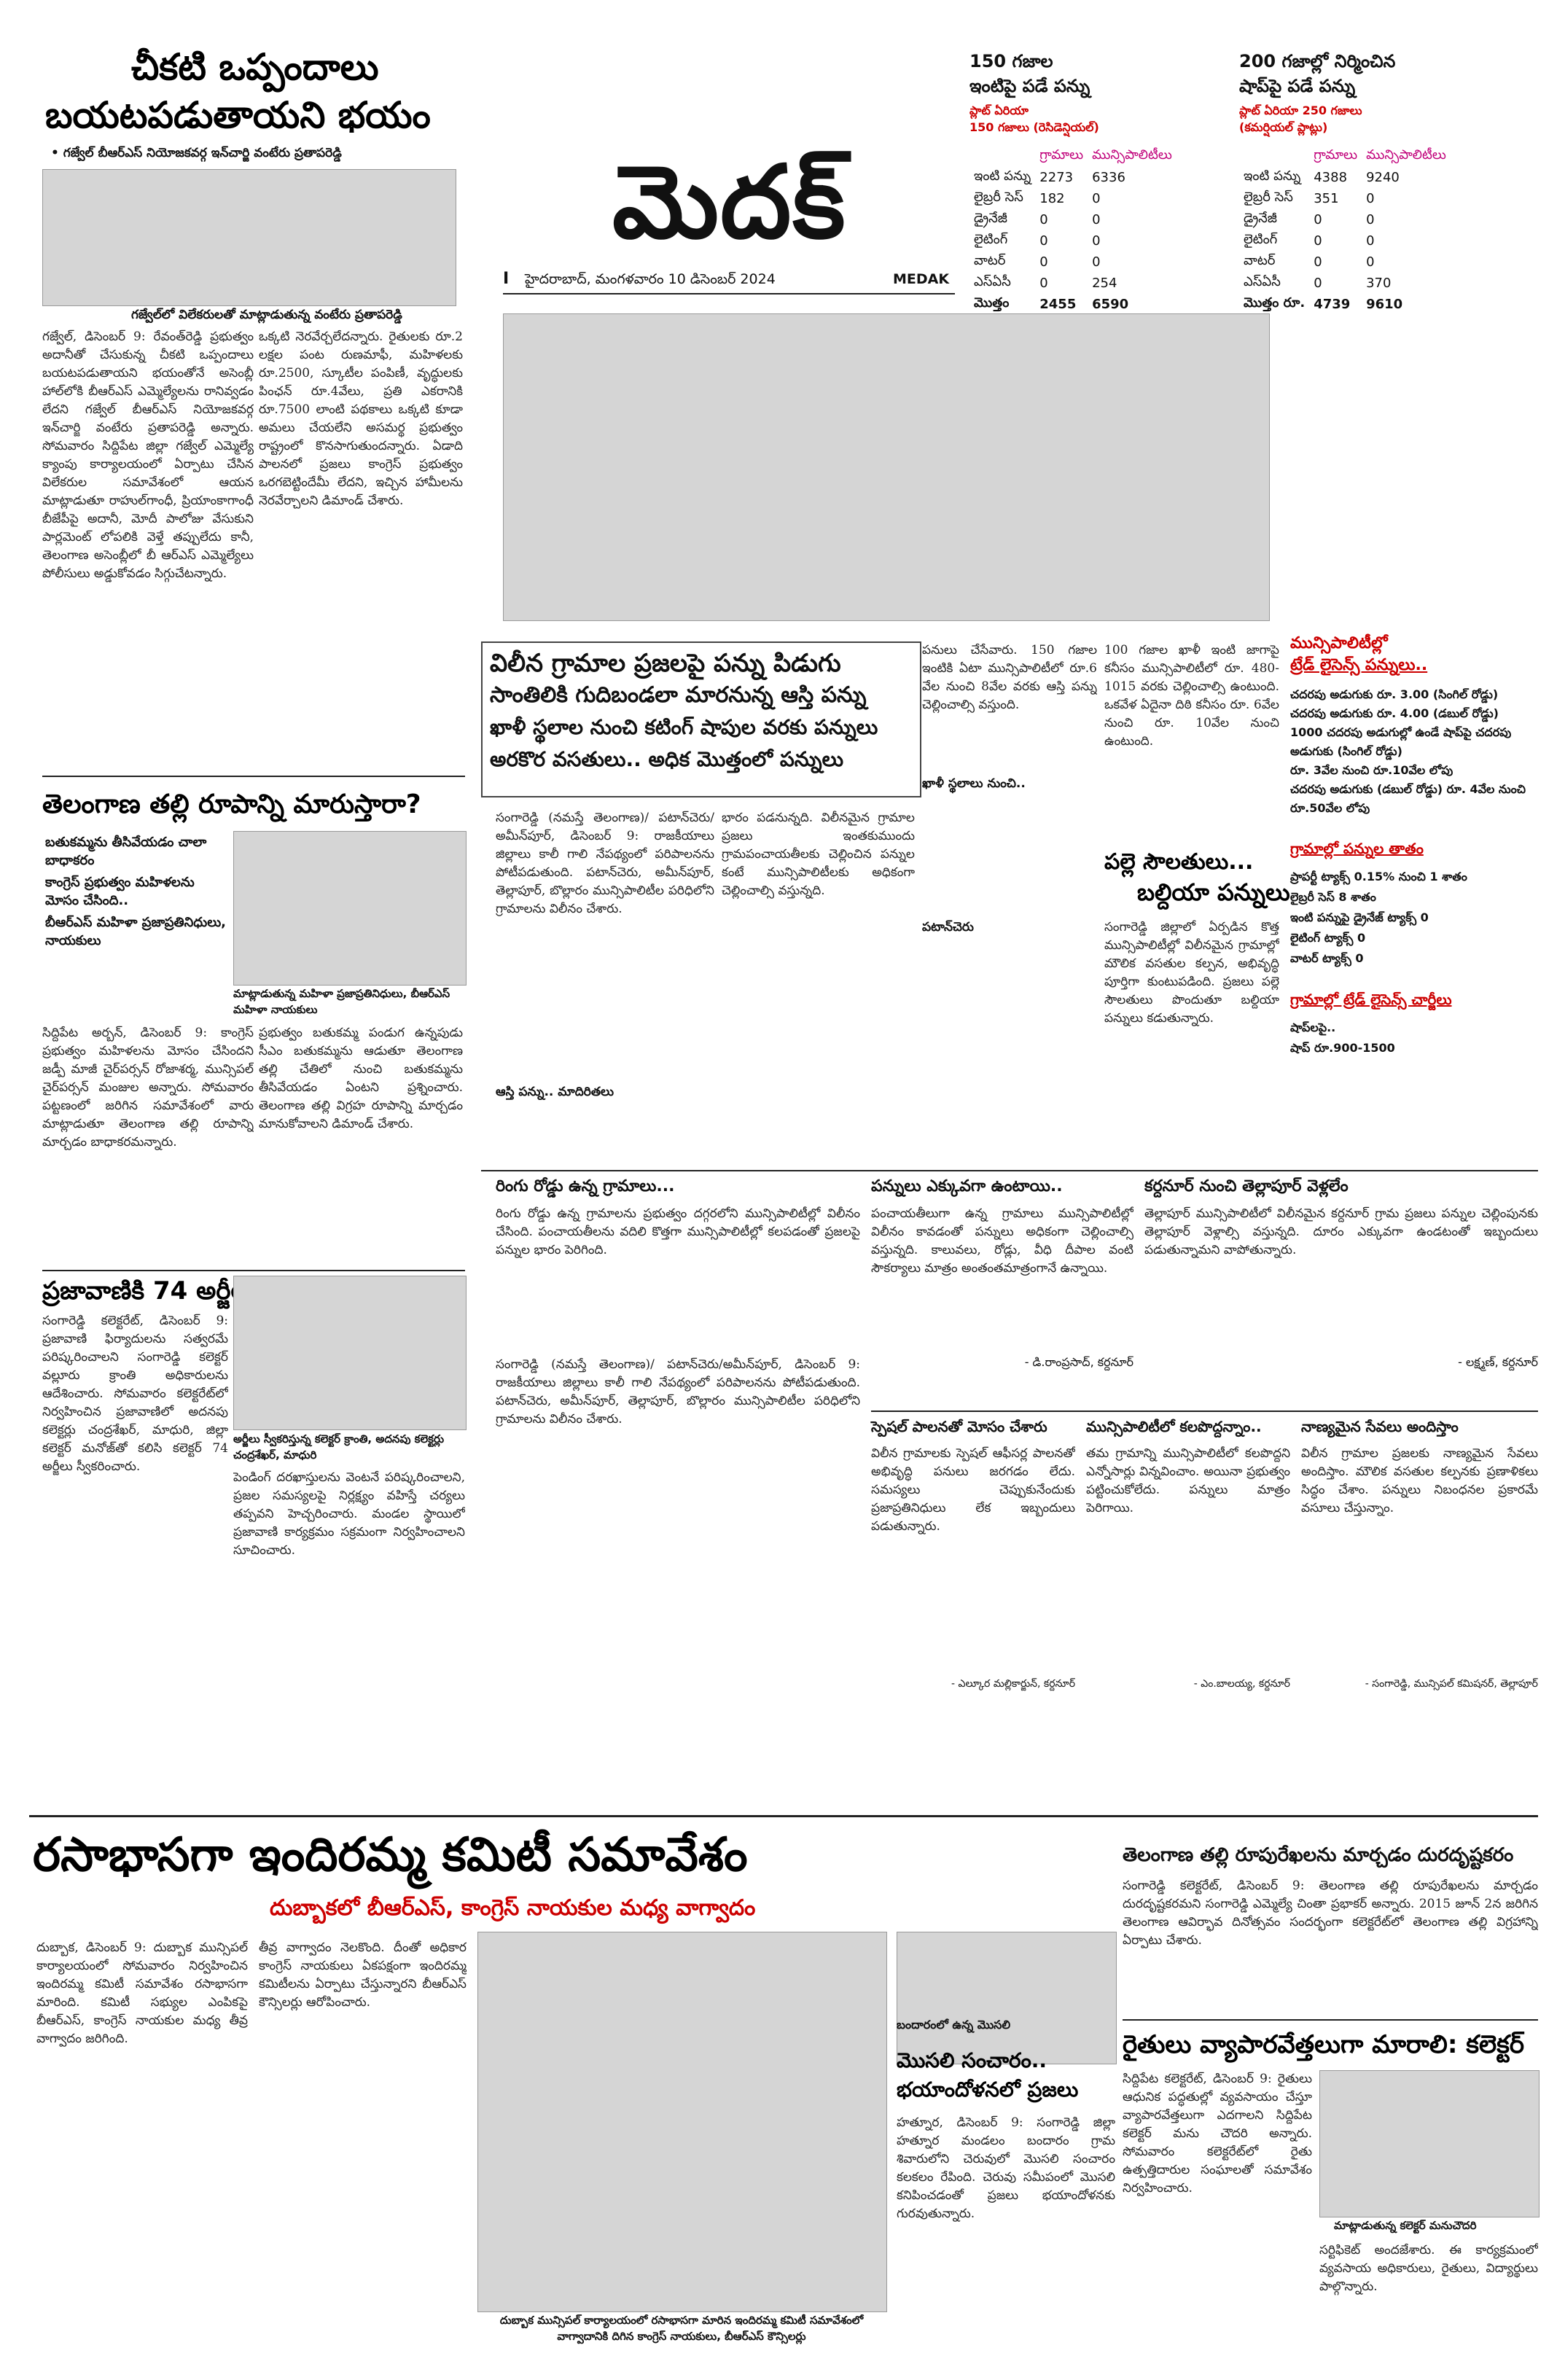 Image resolution: width=1557 pixels, height=2380 pixels. Describe the element at coordinates (729, 201) in the screenshot. I see `masthead-title: మెదక్` at that location.